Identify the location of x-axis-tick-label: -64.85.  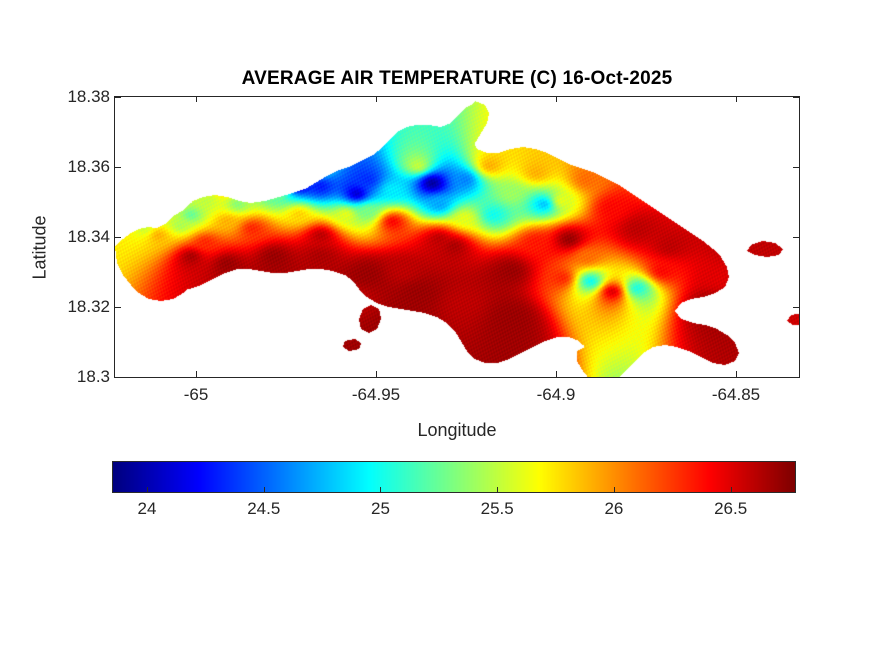
(736, 394).